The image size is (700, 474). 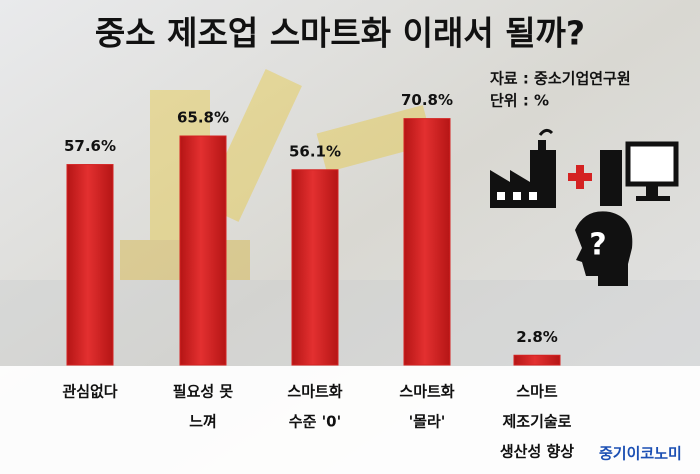 What do you see at coordinates (427, 422) in the screenshot?
I see `x-tick-label: '몰라'` at bounding box center [427, 422].